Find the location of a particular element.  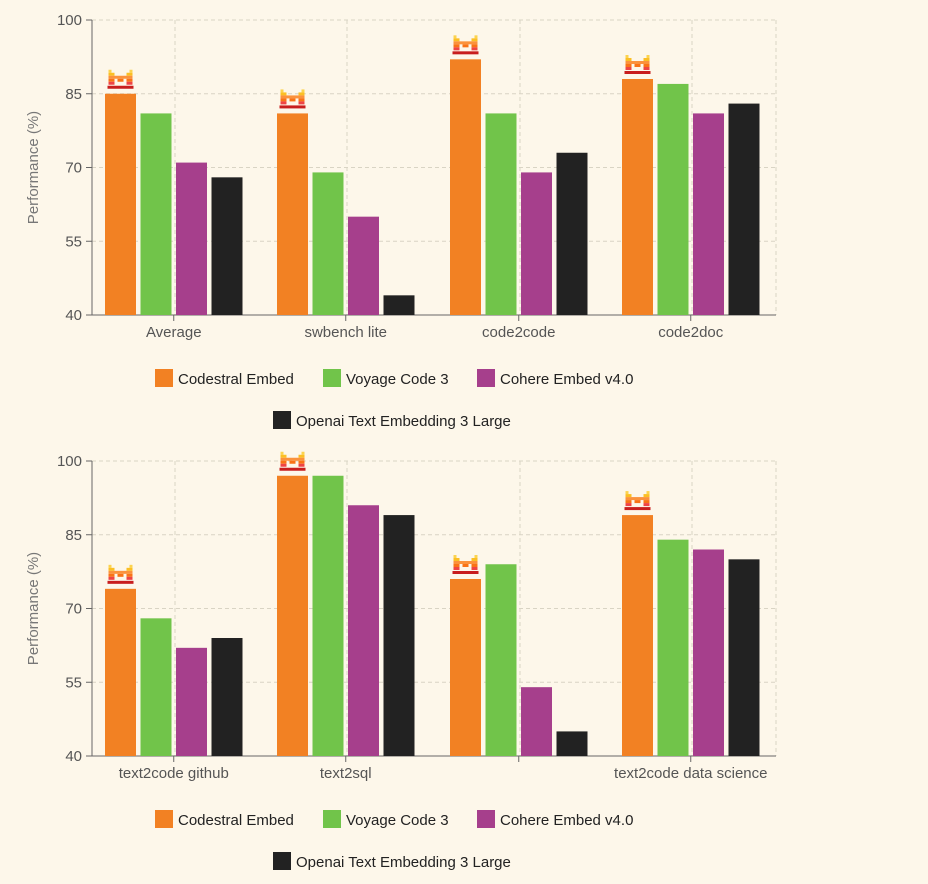

x-tick-label: text2sql is located at coordinates (346, 773).